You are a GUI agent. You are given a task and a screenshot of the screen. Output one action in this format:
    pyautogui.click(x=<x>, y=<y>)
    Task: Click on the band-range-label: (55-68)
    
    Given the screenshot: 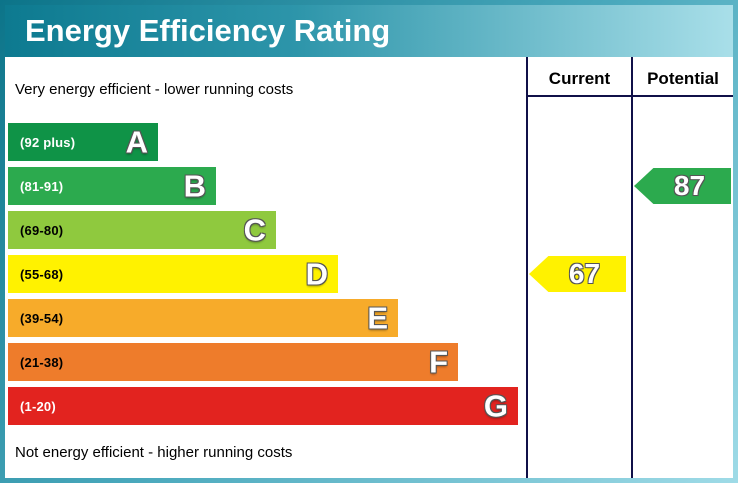 What is the action you would take?
    pyautogui.click(x=42, y=274)
    